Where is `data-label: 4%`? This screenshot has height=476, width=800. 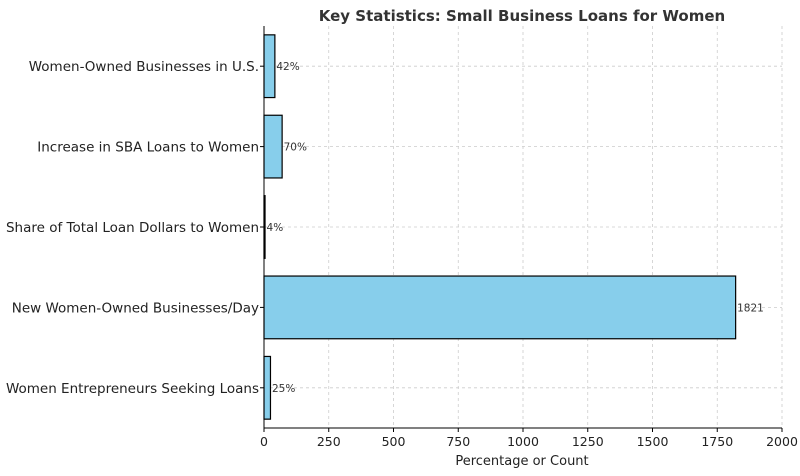
data-label: 4% is located at coordinates (275, 228).